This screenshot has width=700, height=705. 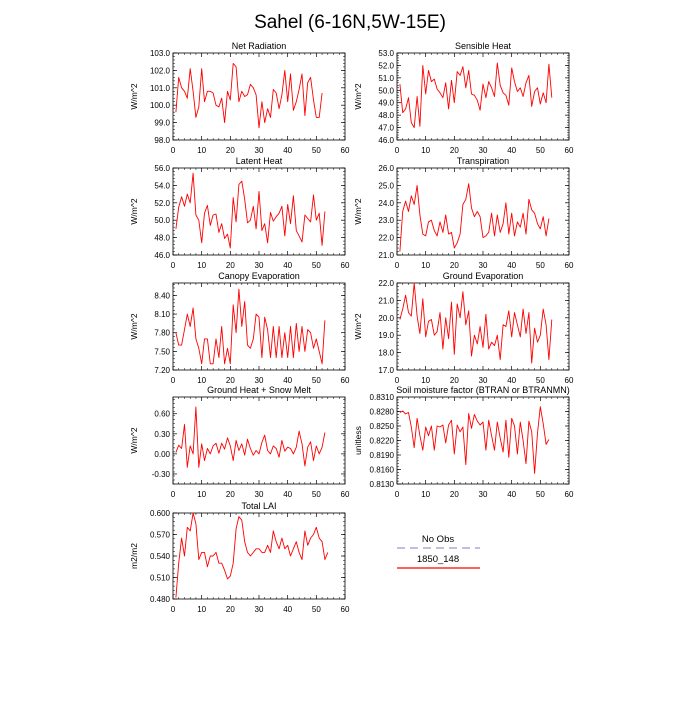 I want to click on y-tick-label: 8.40, so click(x=162, y=295).